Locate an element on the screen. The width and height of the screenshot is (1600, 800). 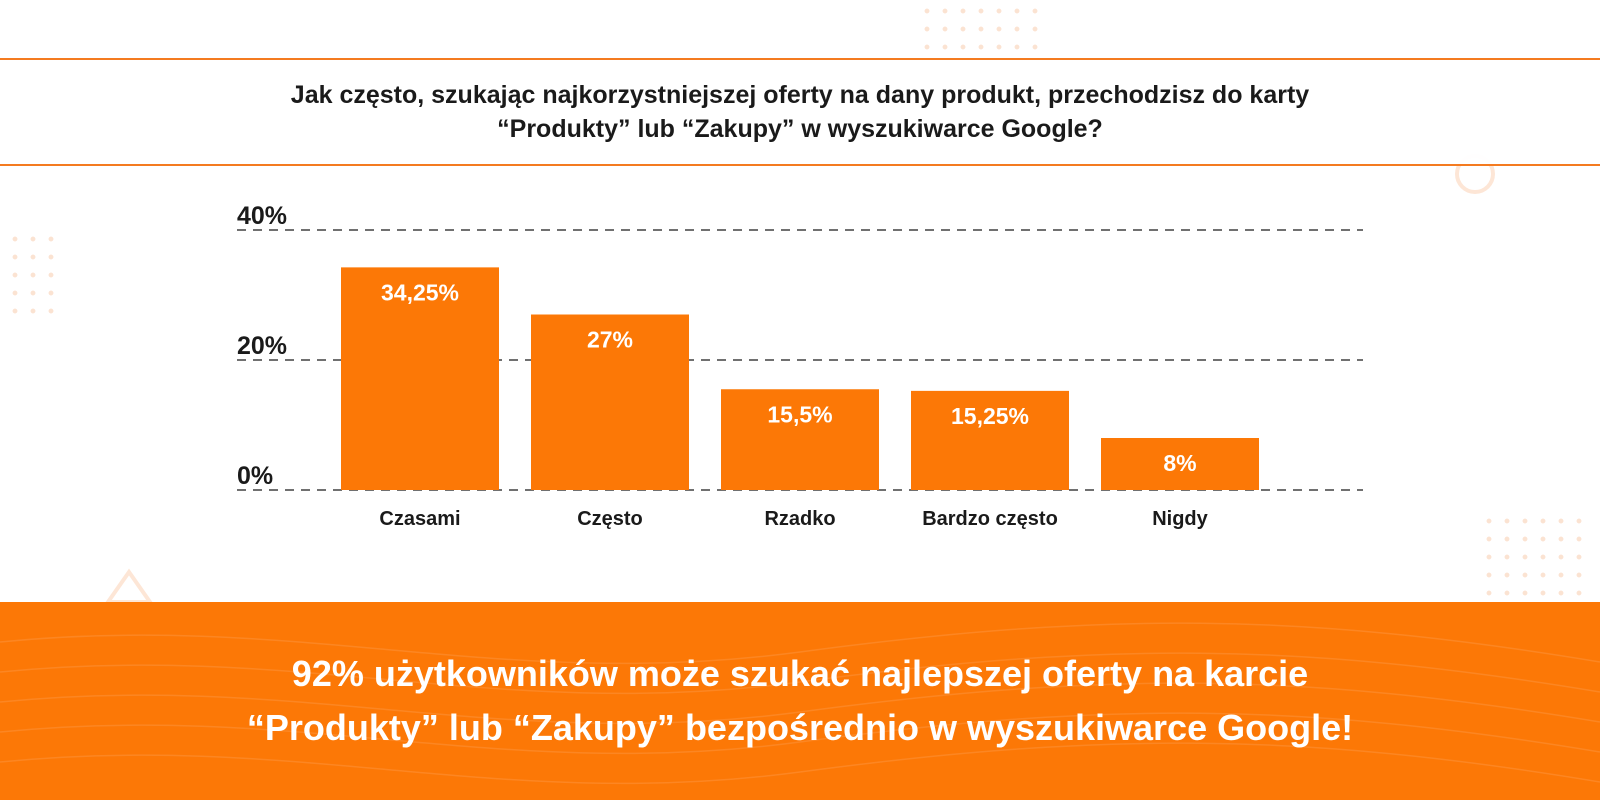
decorative-dots-right is located at coordinates (1535, 557).